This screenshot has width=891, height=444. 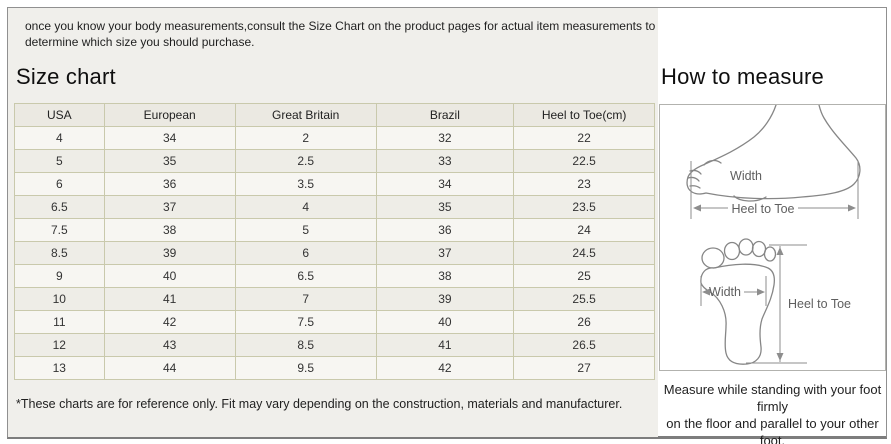 I want to click on table-cell: 12, so click(x=59, y=345).